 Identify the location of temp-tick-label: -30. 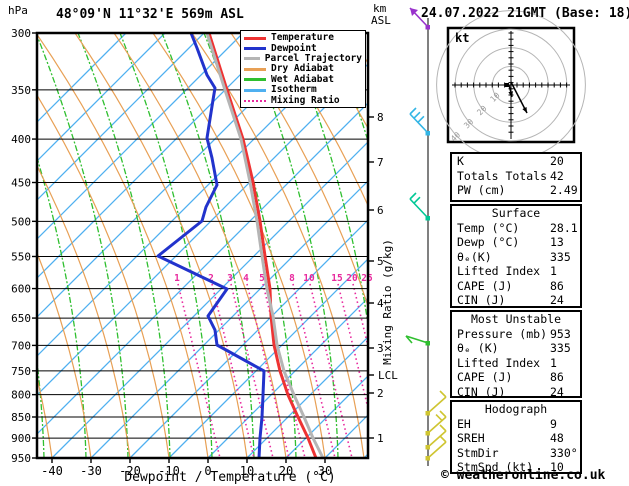
(91, 471).